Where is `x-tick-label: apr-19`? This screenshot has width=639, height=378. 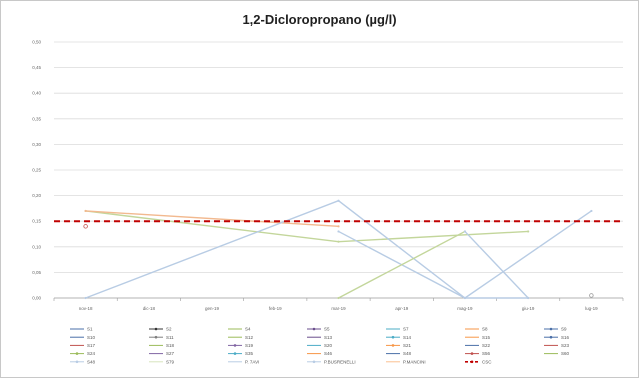
x-tick-label: apr-19 is located at coordinates (402, 308).